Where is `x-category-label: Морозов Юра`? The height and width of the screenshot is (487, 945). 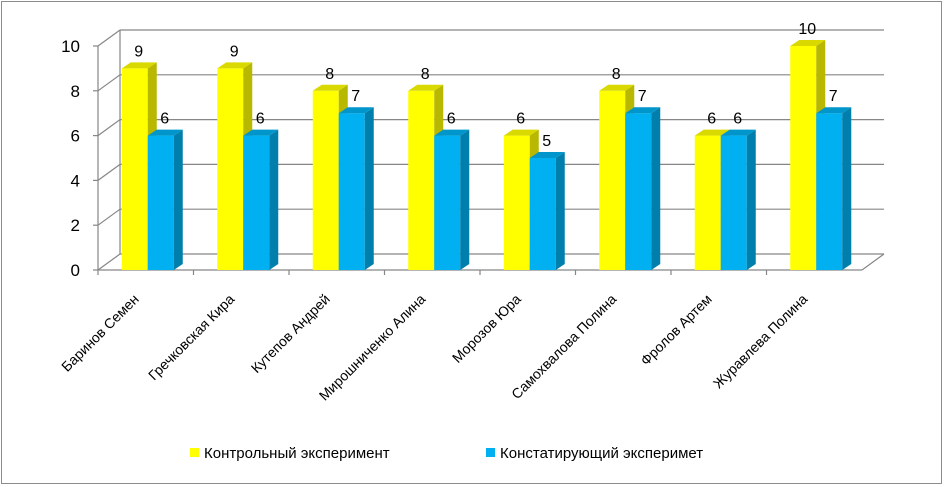
x-category-label: Морозов Юра is located at coordinates (486, 328).